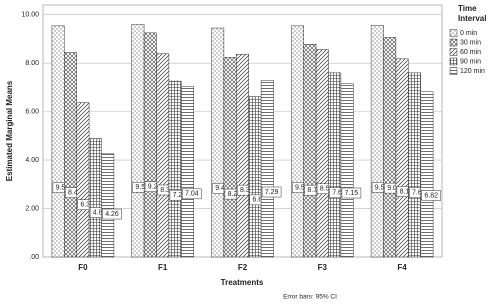 The image size is (500, 304). I want to click on x-axis-title: Treatments, so click(242, 282).